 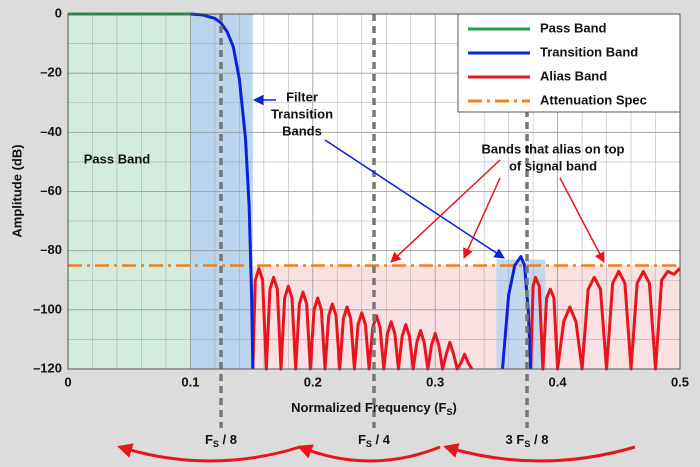 What do you see at coordinates (368, 407) in the screenshot?
I see `x-axis-label-part: Normalized Frequency (F` at bounding box center [368, 407].